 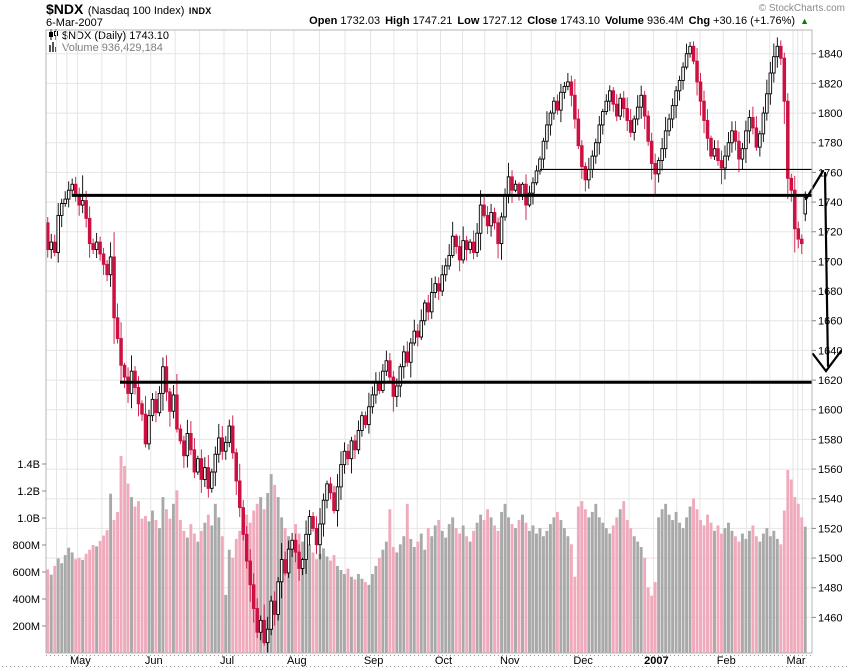 What do you see at coordinates (26, 600) in the screenshot?
I see `axis-tick-label: 400M` at bounding box center [26, 600].